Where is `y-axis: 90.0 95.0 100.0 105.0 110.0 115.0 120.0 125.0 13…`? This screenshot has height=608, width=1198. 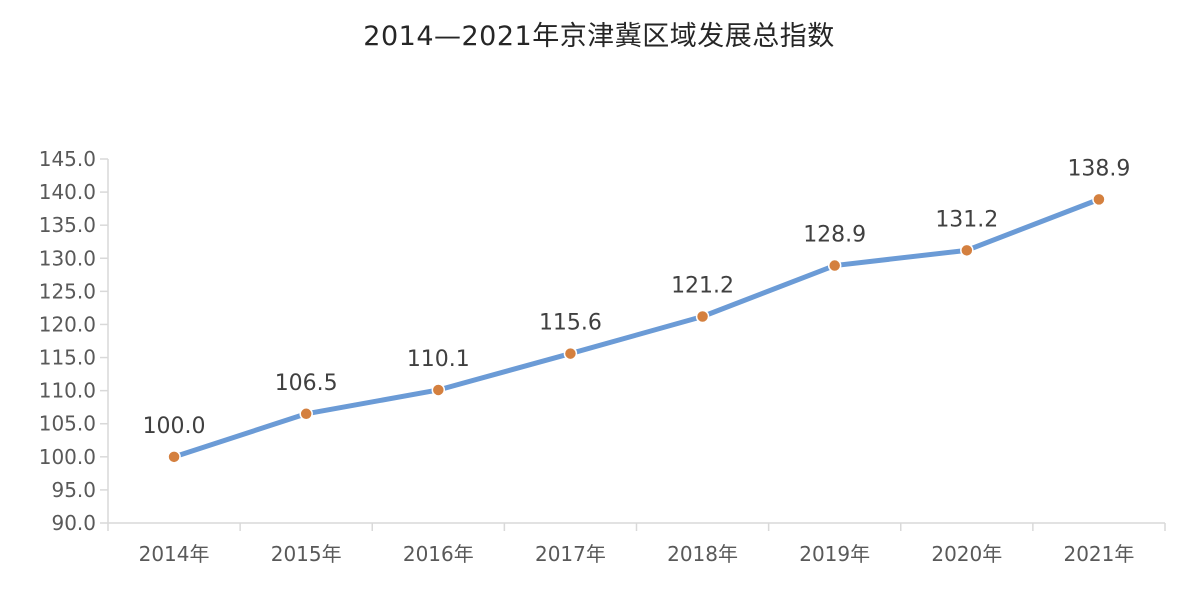
y-axis: 90.0 95.0 100.0 105.0 110.0 115.0 120.0 125.0 13… is located at coordinates (74, 341).